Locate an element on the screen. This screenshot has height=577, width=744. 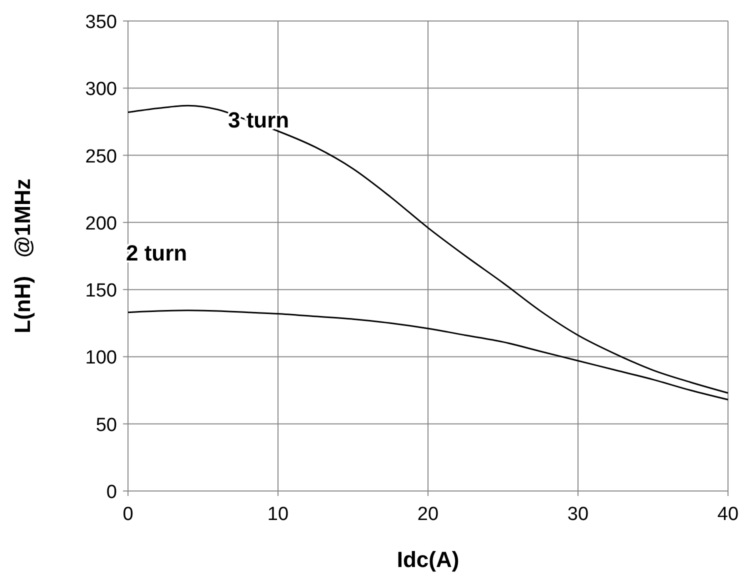
y-tick-label: 150 is located at coordinates (101, 291).